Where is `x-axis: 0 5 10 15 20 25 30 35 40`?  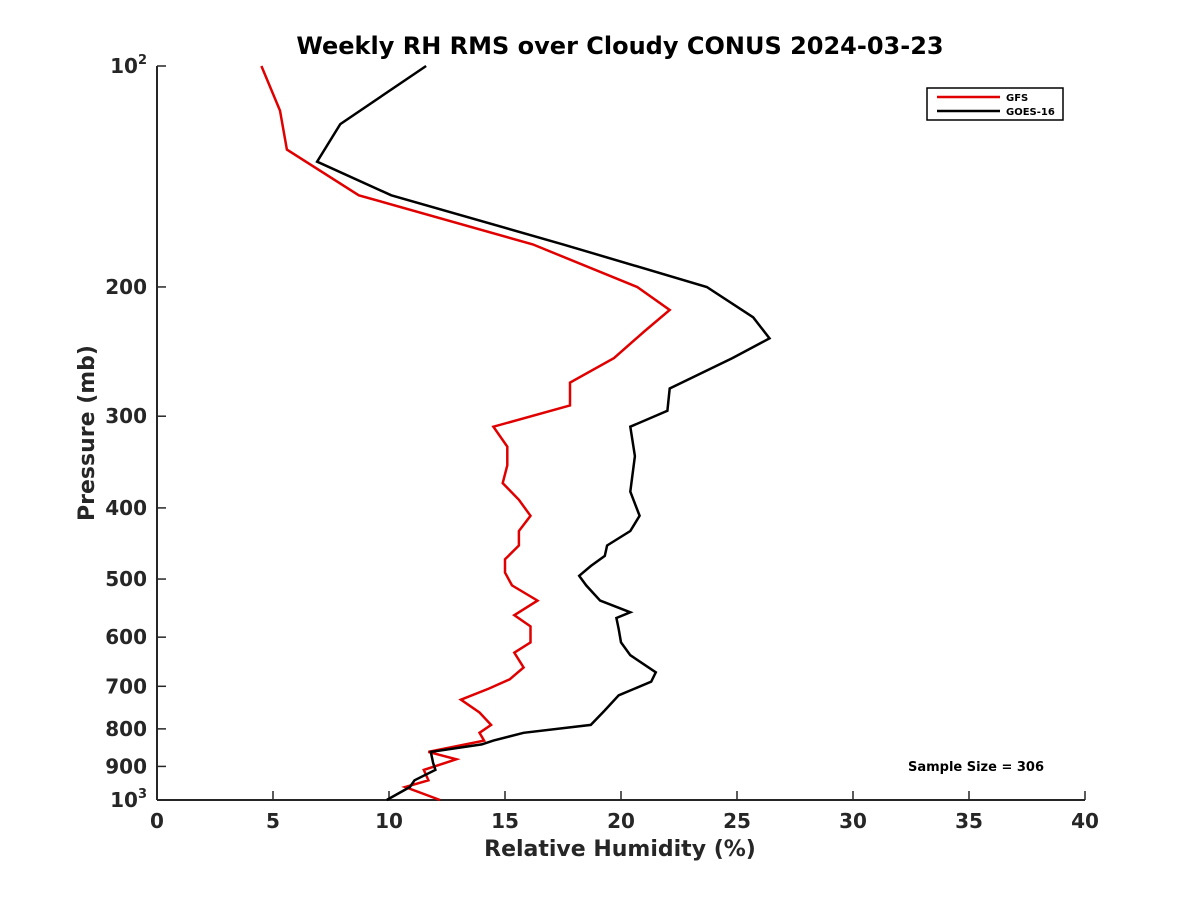 x-axis: 0 5 10 15 20 25 30 35 40 is located at coordinates (624, 812).